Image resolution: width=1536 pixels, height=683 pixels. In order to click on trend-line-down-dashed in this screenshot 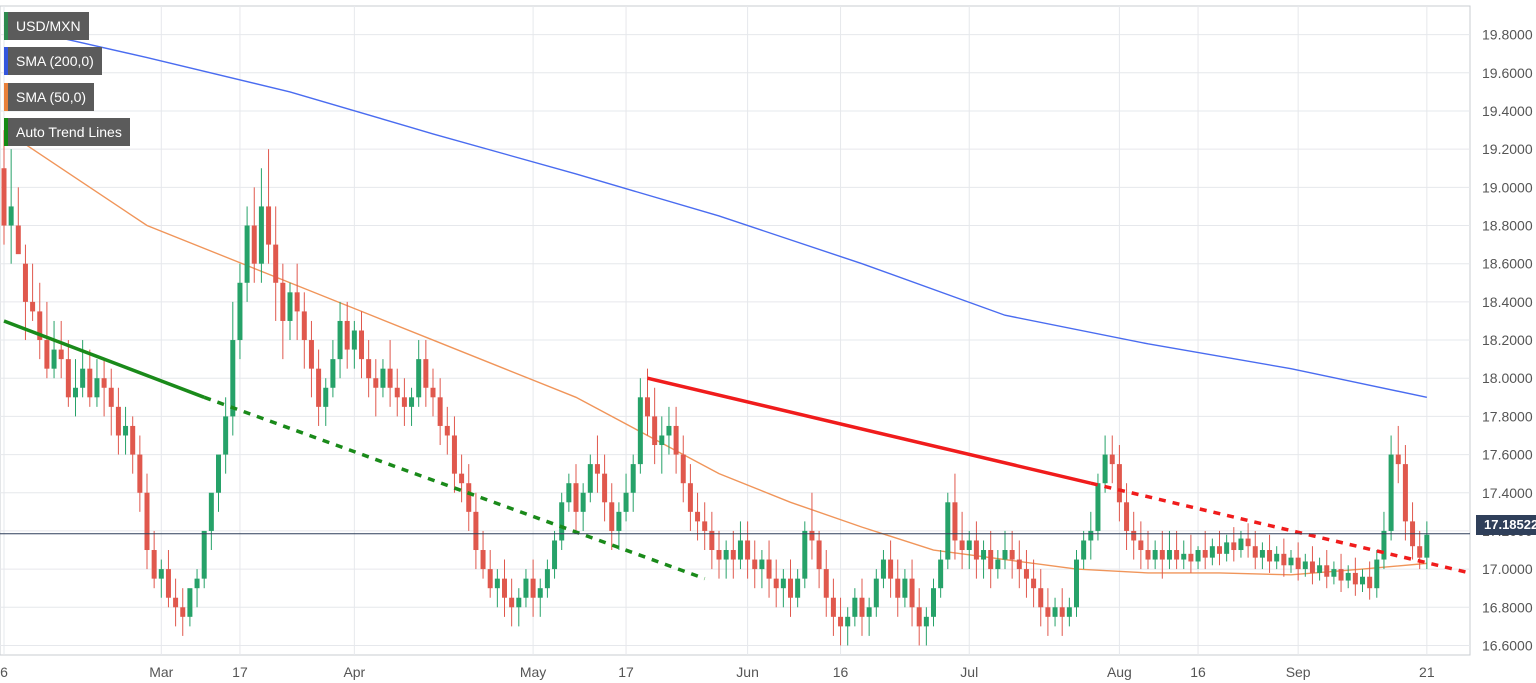, I will do `click(1280, 528)`.